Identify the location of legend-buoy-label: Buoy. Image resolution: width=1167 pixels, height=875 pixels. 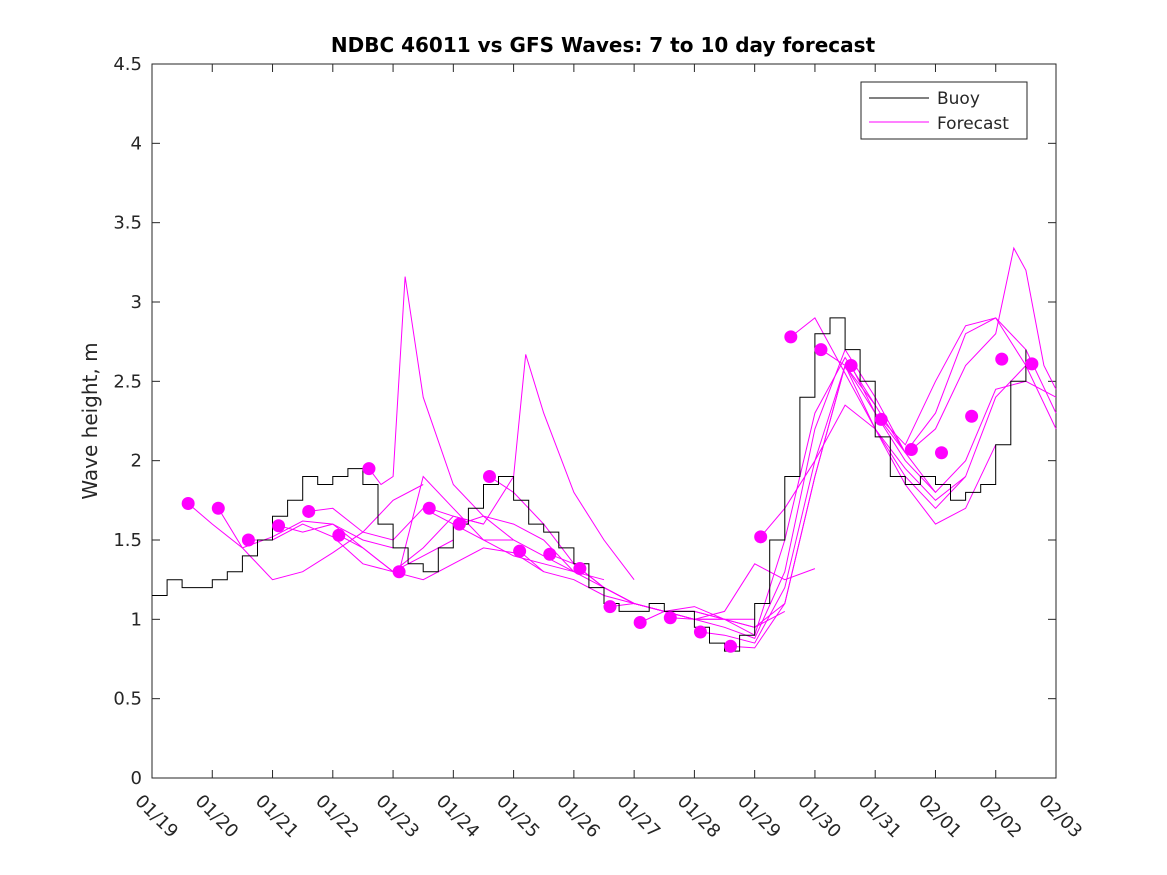
(958, 99).